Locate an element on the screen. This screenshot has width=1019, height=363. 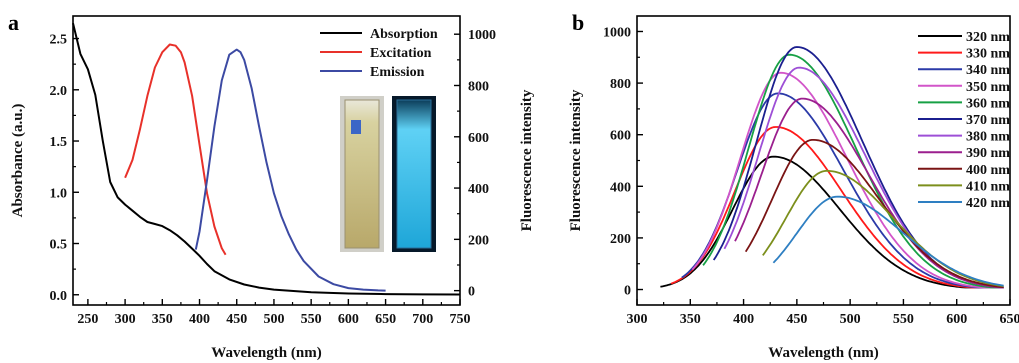
legend-label-350-nm: 350 nm is located at coordinates (988, 87).